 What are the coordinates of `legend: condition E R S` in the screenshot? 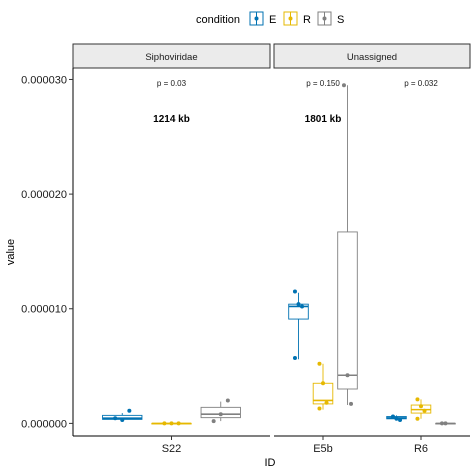 It's located at (270, 18).